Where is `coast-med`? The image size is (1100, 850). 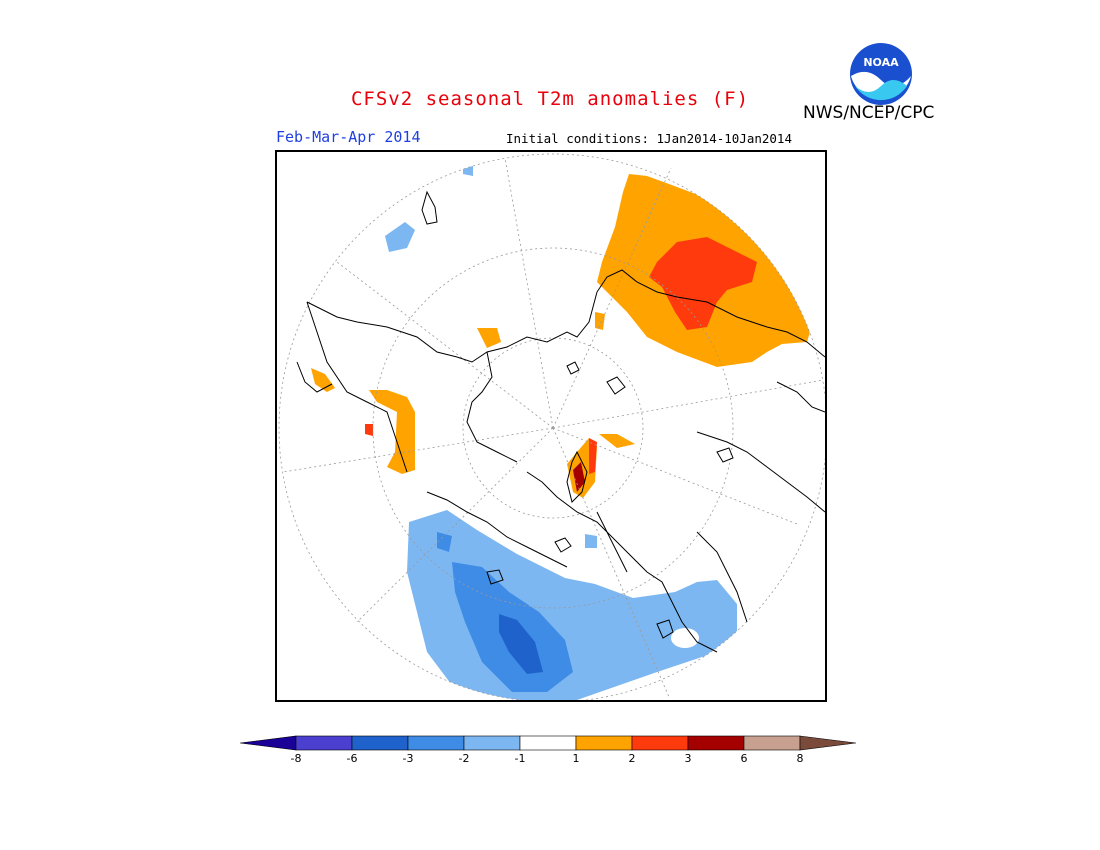 coast-med is located at coordinates (725, 455).